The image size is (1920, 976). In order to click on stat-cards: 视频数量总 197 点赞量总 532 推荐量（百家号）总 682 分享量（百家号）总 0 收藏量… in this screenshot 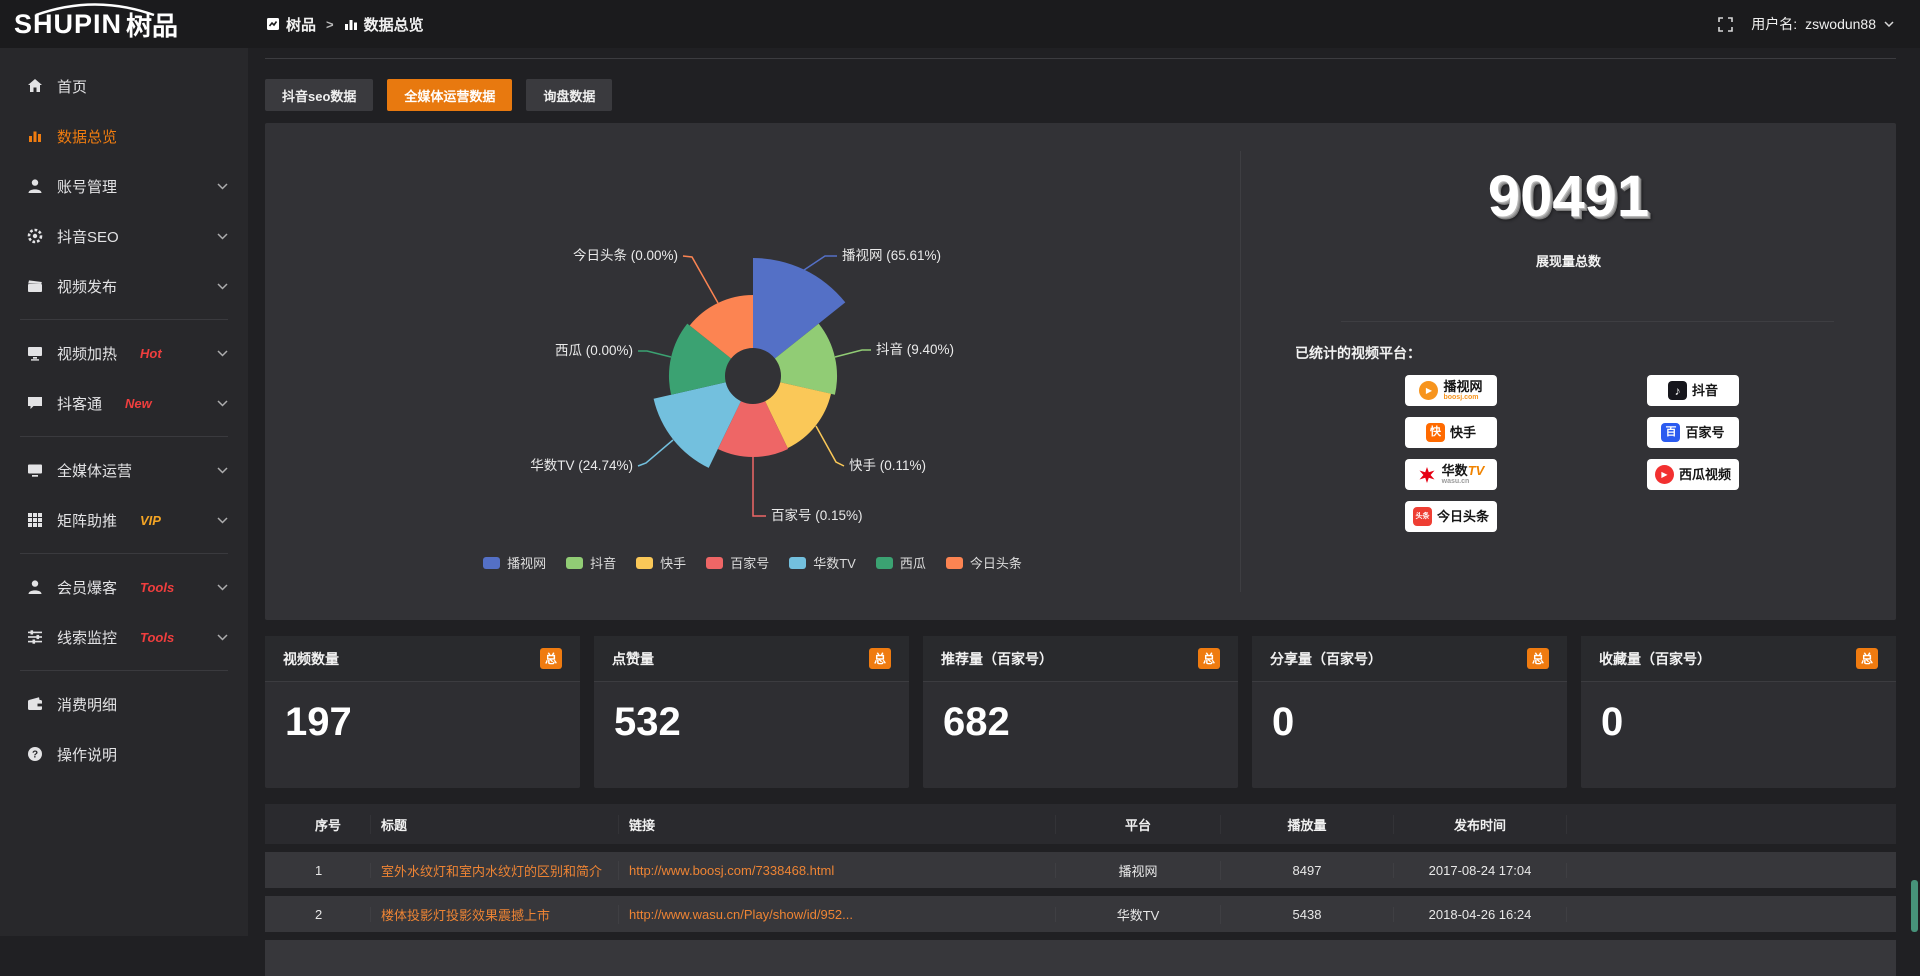, I will do `click(1080, 712)`.